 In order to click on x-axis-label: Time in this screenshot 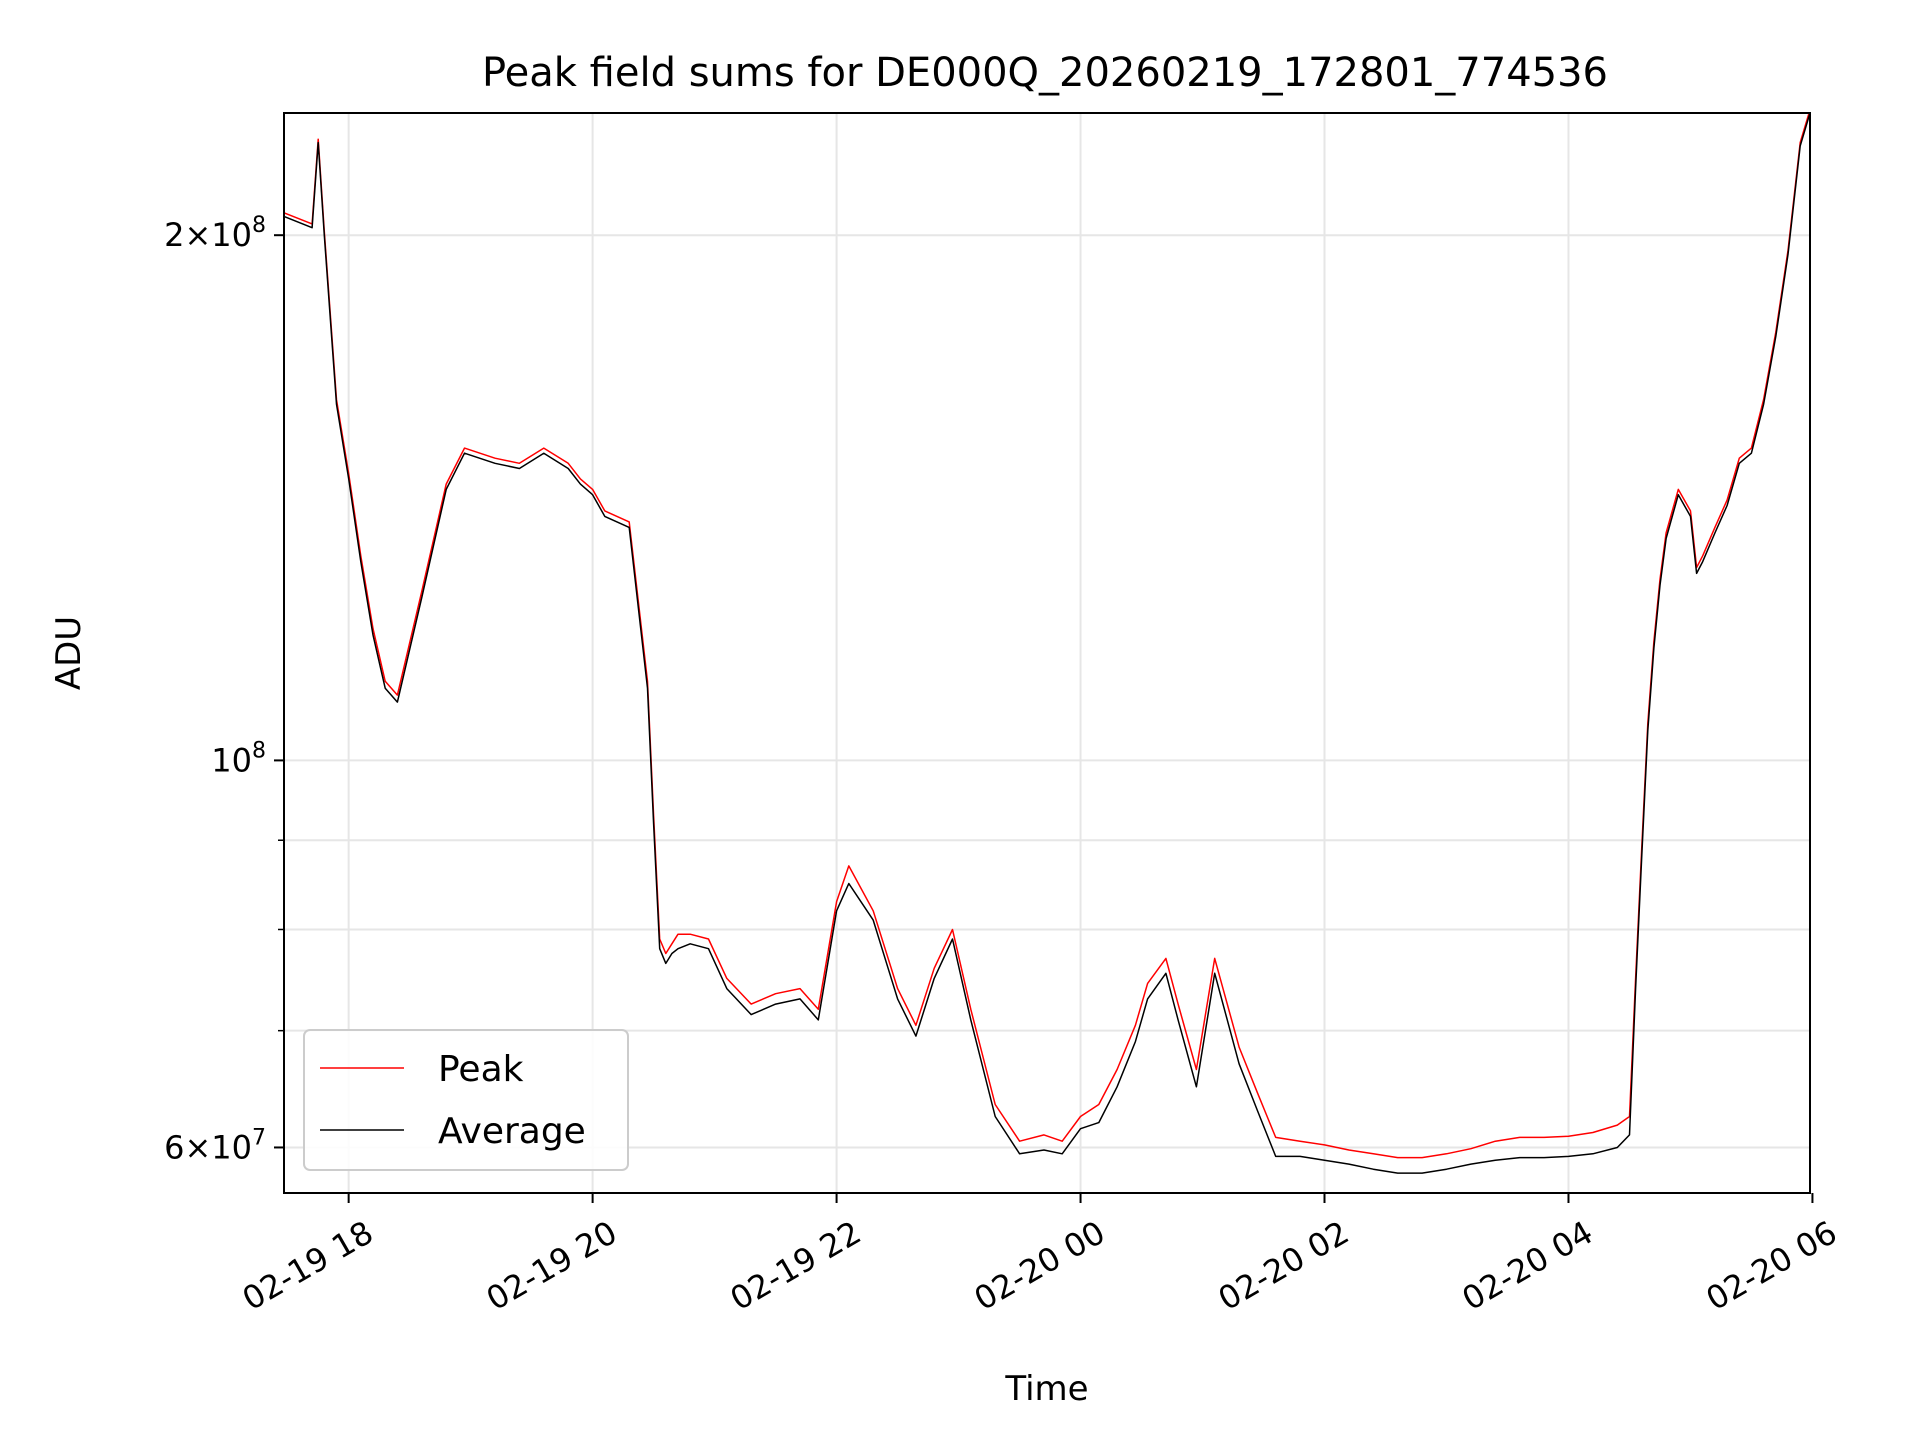, I will do `click(1046, 1389)`.